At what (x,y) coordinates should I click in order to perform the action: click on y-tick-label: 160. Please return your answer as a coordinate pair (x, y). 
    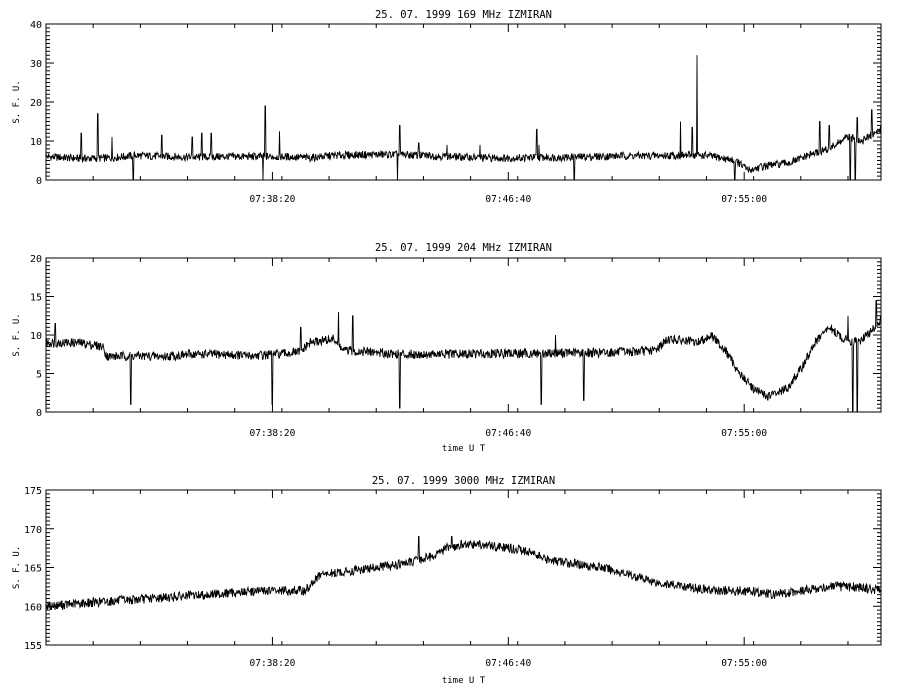
    Looking at the image, I should click on (33, 607).